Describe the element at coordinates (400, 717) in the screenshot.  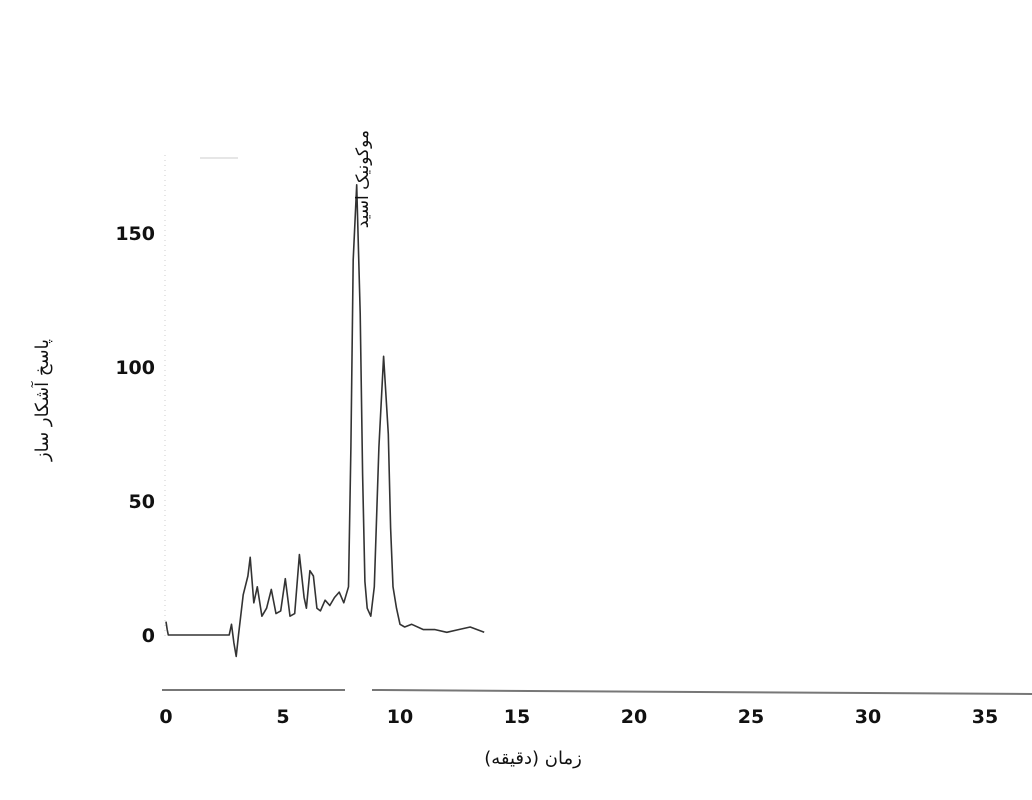
I see `x-tick-label: 10` at that location.